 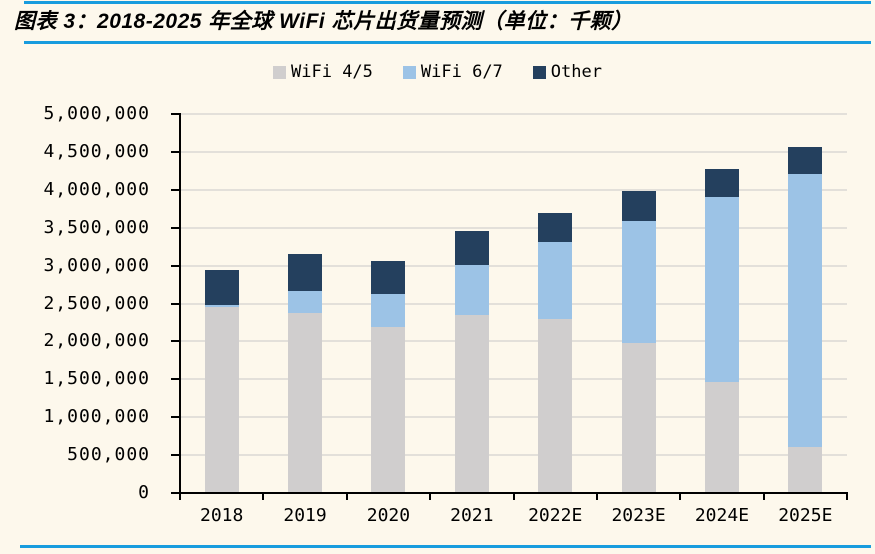 I want to click on x-axis-label: 2025E, so click(x=805, y=515).